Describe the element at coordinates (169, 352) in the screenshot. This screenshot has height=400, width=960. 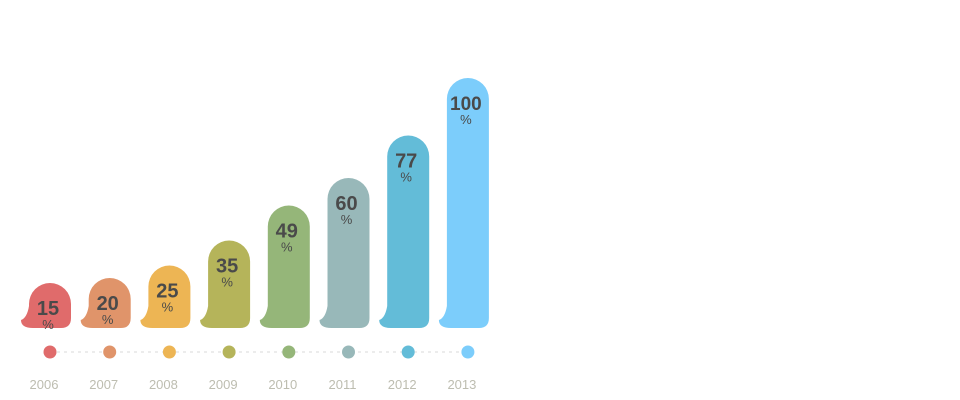
I see `timeline-dot-2008` at that location.